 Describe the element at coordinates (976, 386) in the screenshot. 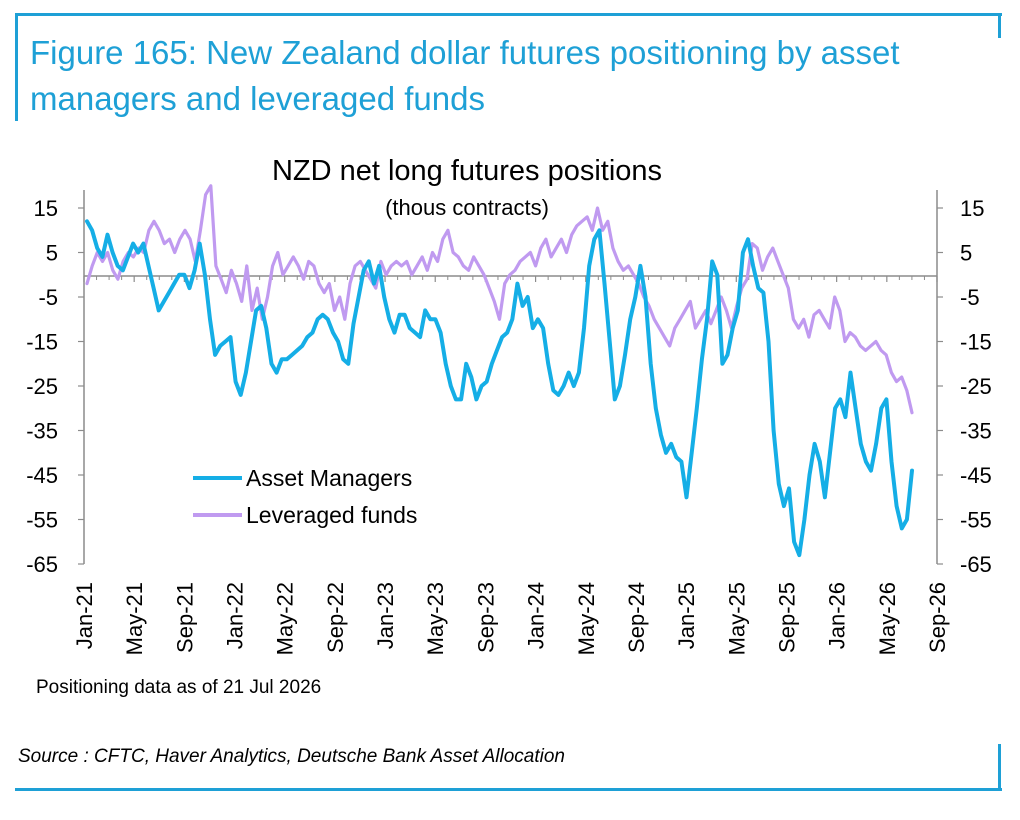

I see `y-tick-label-right: -25` at that location.